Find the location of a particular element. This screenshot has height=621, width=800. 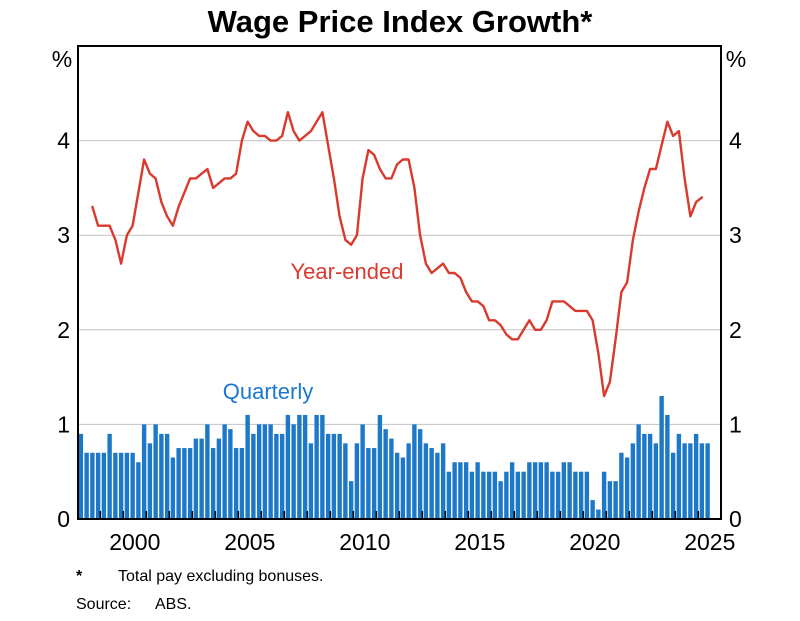

source-text: ABS. is located at coordinates (173, 604).